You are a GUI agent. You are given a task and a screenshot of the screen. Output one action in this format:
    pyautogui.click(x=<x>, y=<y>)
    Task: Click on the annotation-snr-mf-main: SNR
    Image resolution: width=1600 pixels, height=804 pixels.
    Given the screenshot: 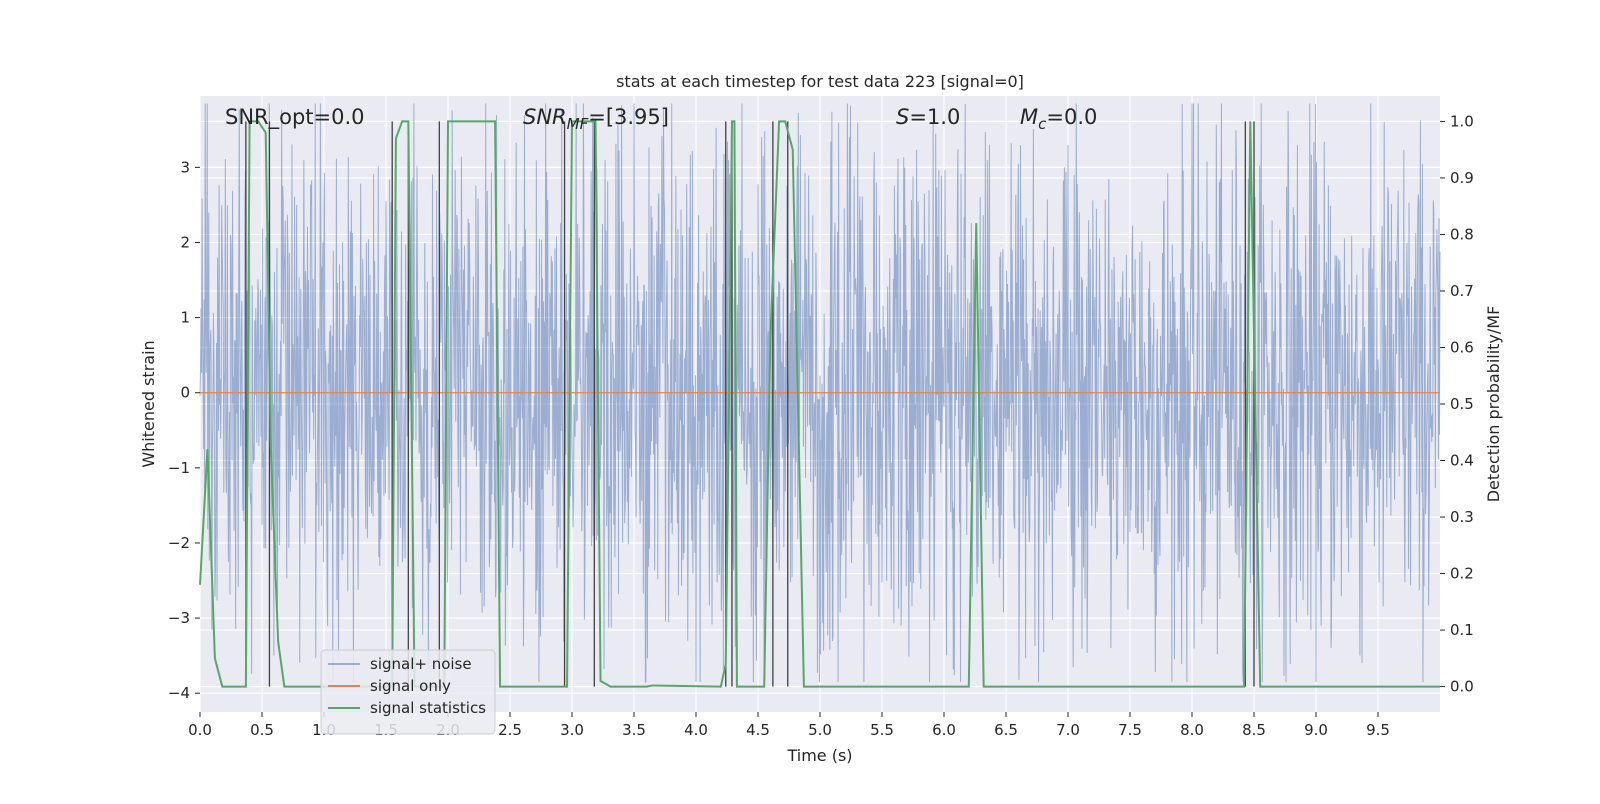 What is the action you would take?
    pyautogui.click(x=545, y=117)
    